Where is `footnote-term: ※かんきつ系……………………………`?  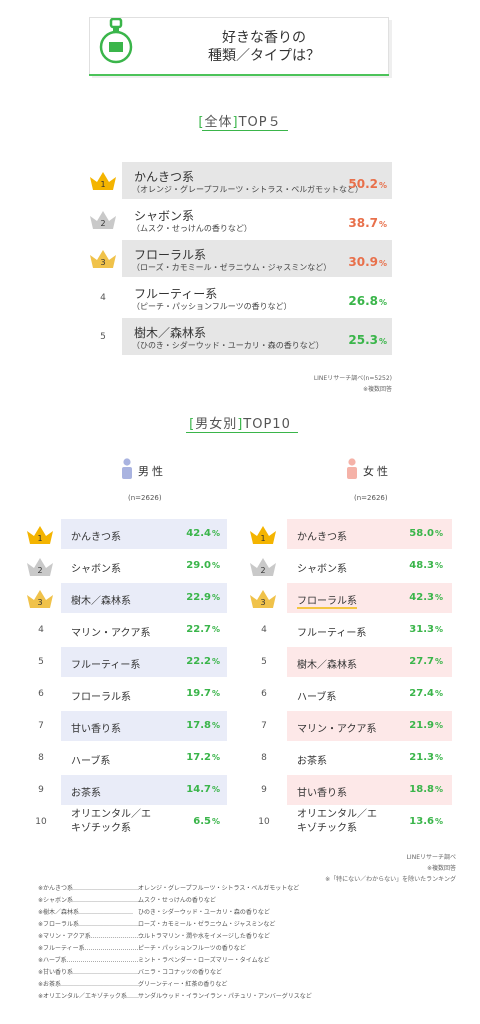 footnote-term: ※かんきつ系…………………………… is located at coordinates (89, 888).